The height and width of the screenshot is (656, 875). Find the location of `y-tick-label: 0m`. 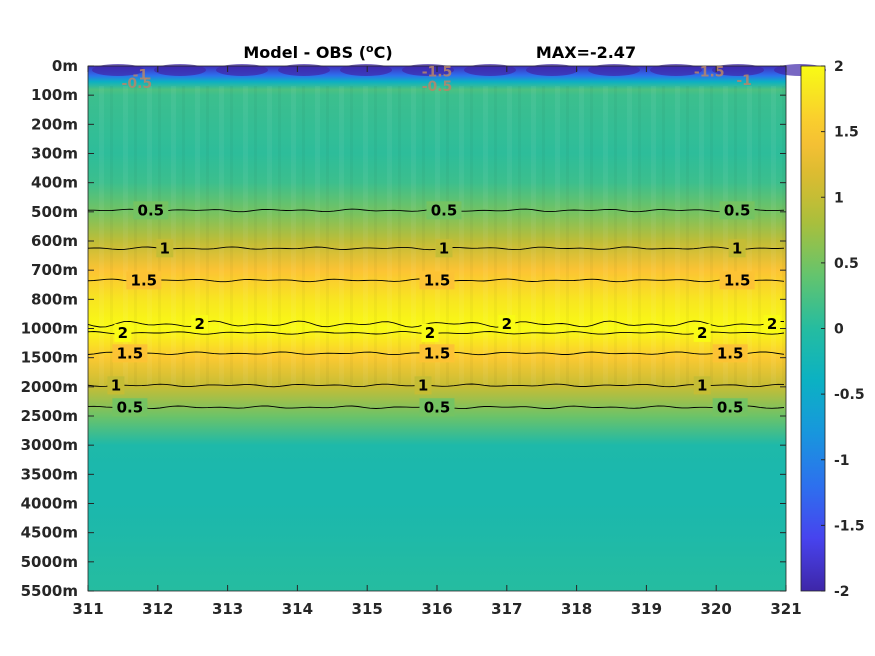

y-tick-label: 0m is located at coordinates (65, 66).